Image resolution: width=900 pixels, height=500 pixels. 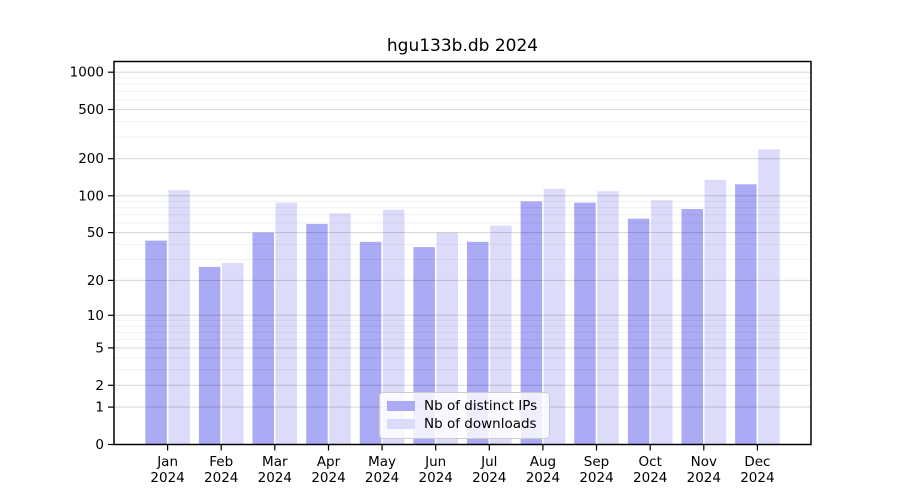 I want to click on x-tick-label-month: Feb, so click(x=221, y=462).